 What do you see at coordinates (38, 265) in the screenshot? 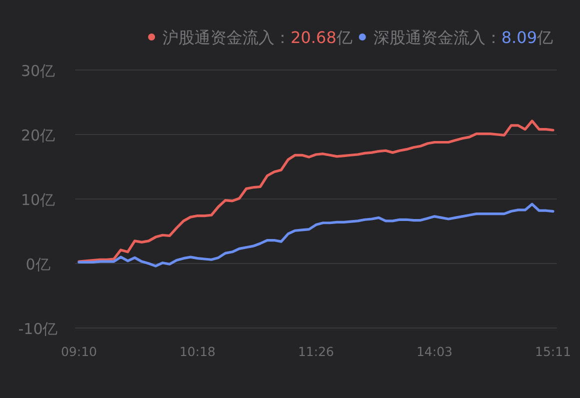
I see `y-tick-label: 0亿` at bounding box center [38, 265].